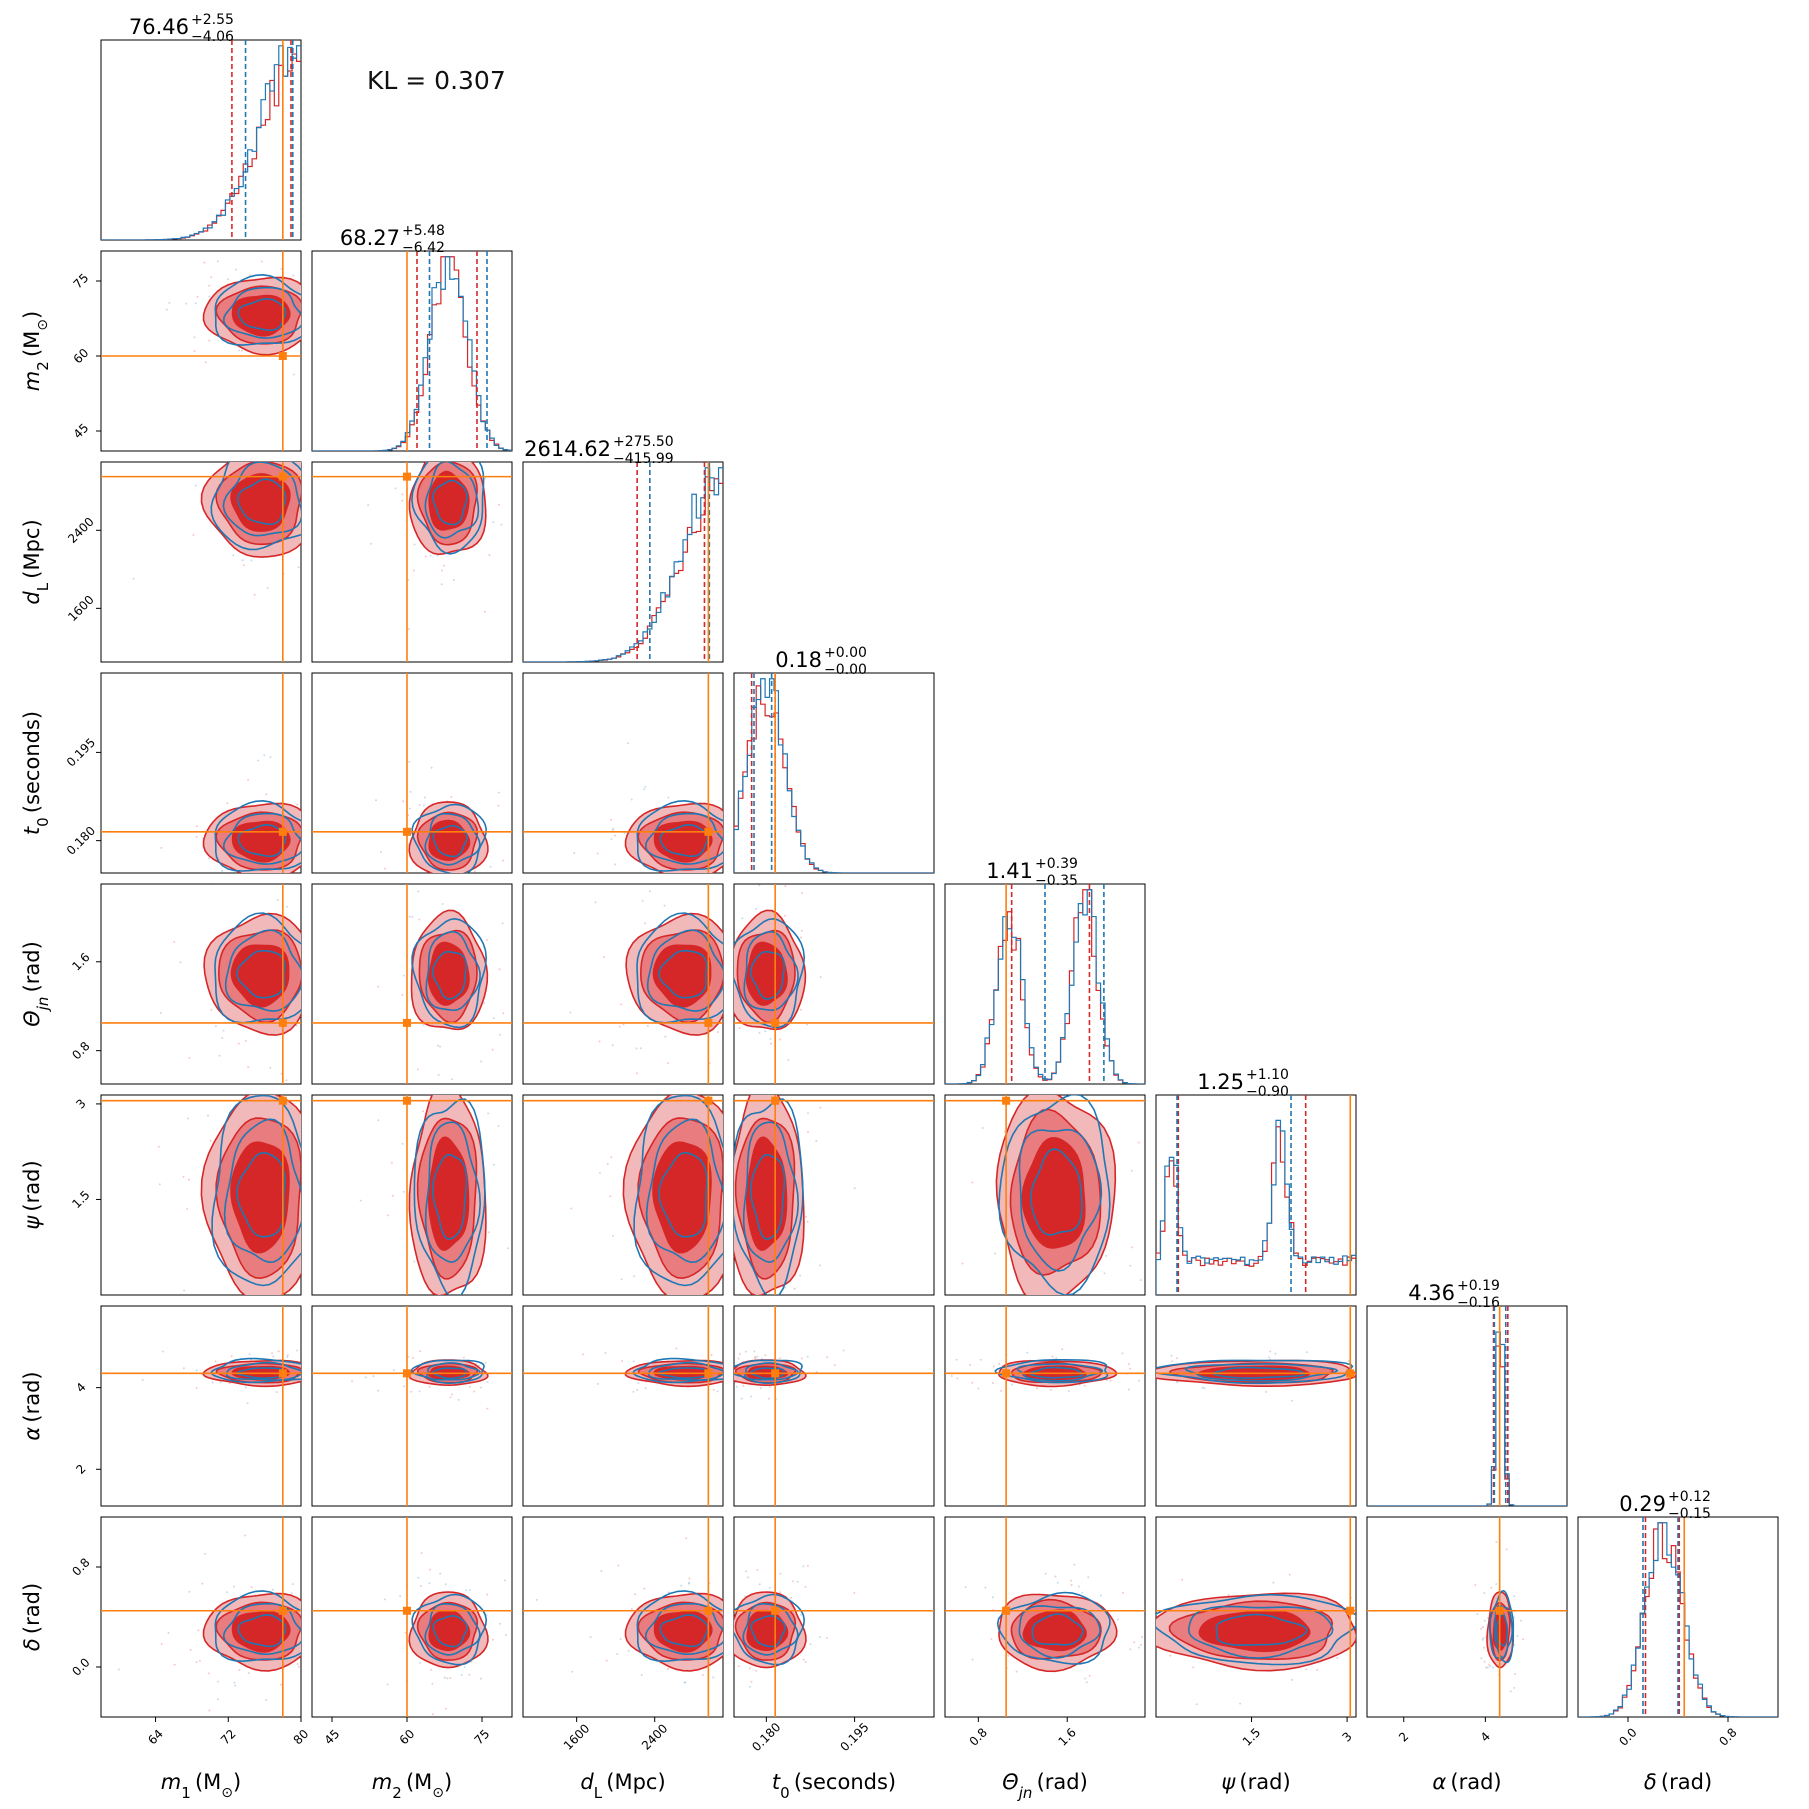  Describe the element at coordinates (654, 1736) in the screenshot. I see `x-tick-label: 2400` at that location.